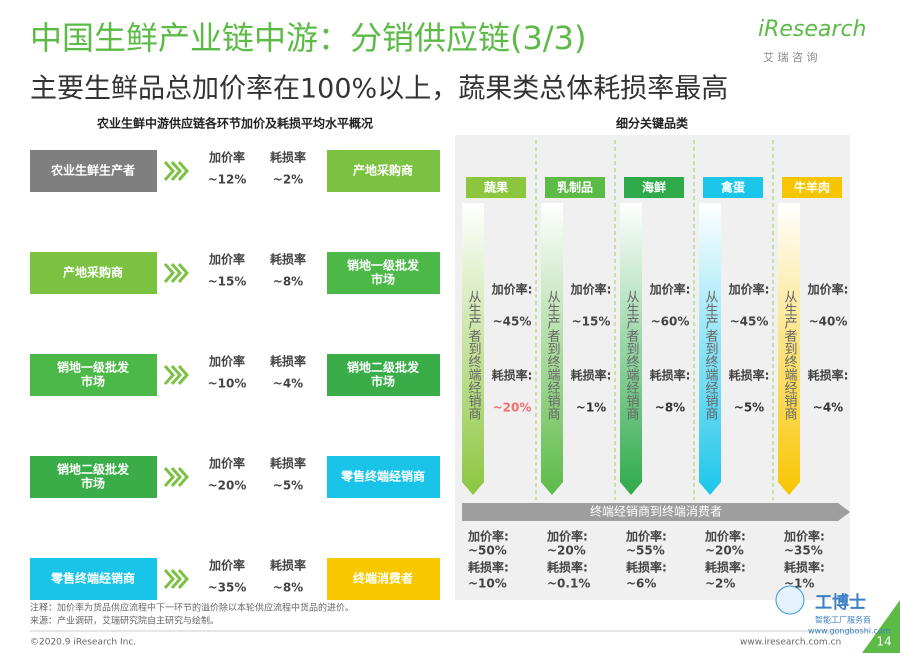 The height and width of the screenshot is (653, 900). Describe the element at coordinates (724, 551) in the screenshot. I see `end-markup: ~20%` at that location.